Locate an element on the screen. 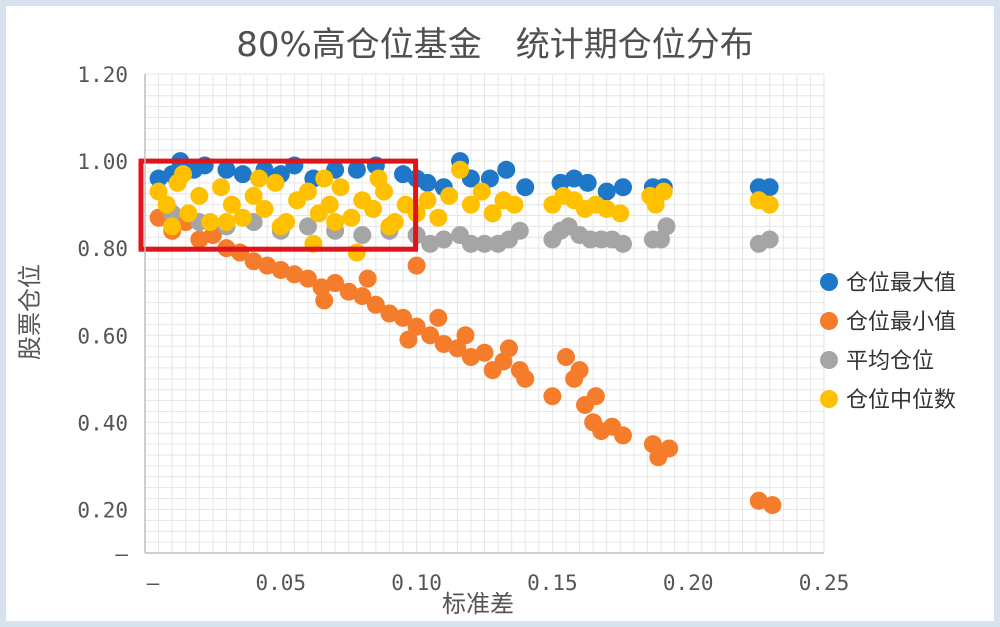 The width and height of the screenshot is (1000, 627). y-axis-label: 股票仓位 is located at coordinates (30, 312).